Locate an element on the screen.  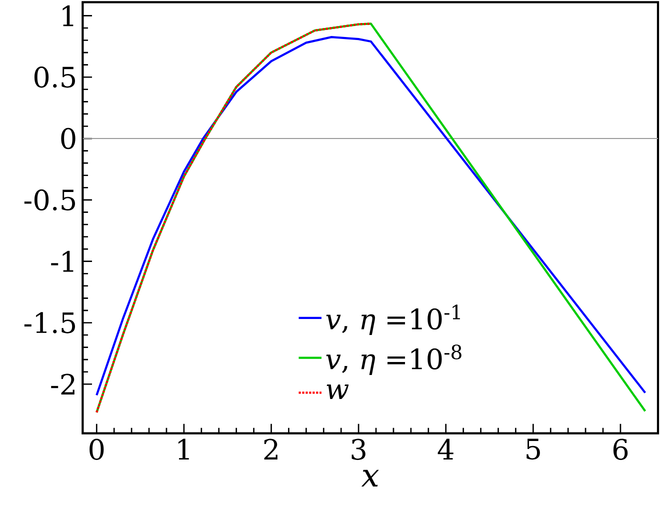
legend-label: v, η =10$^{-8}$ is located at coordinates (394, 359).